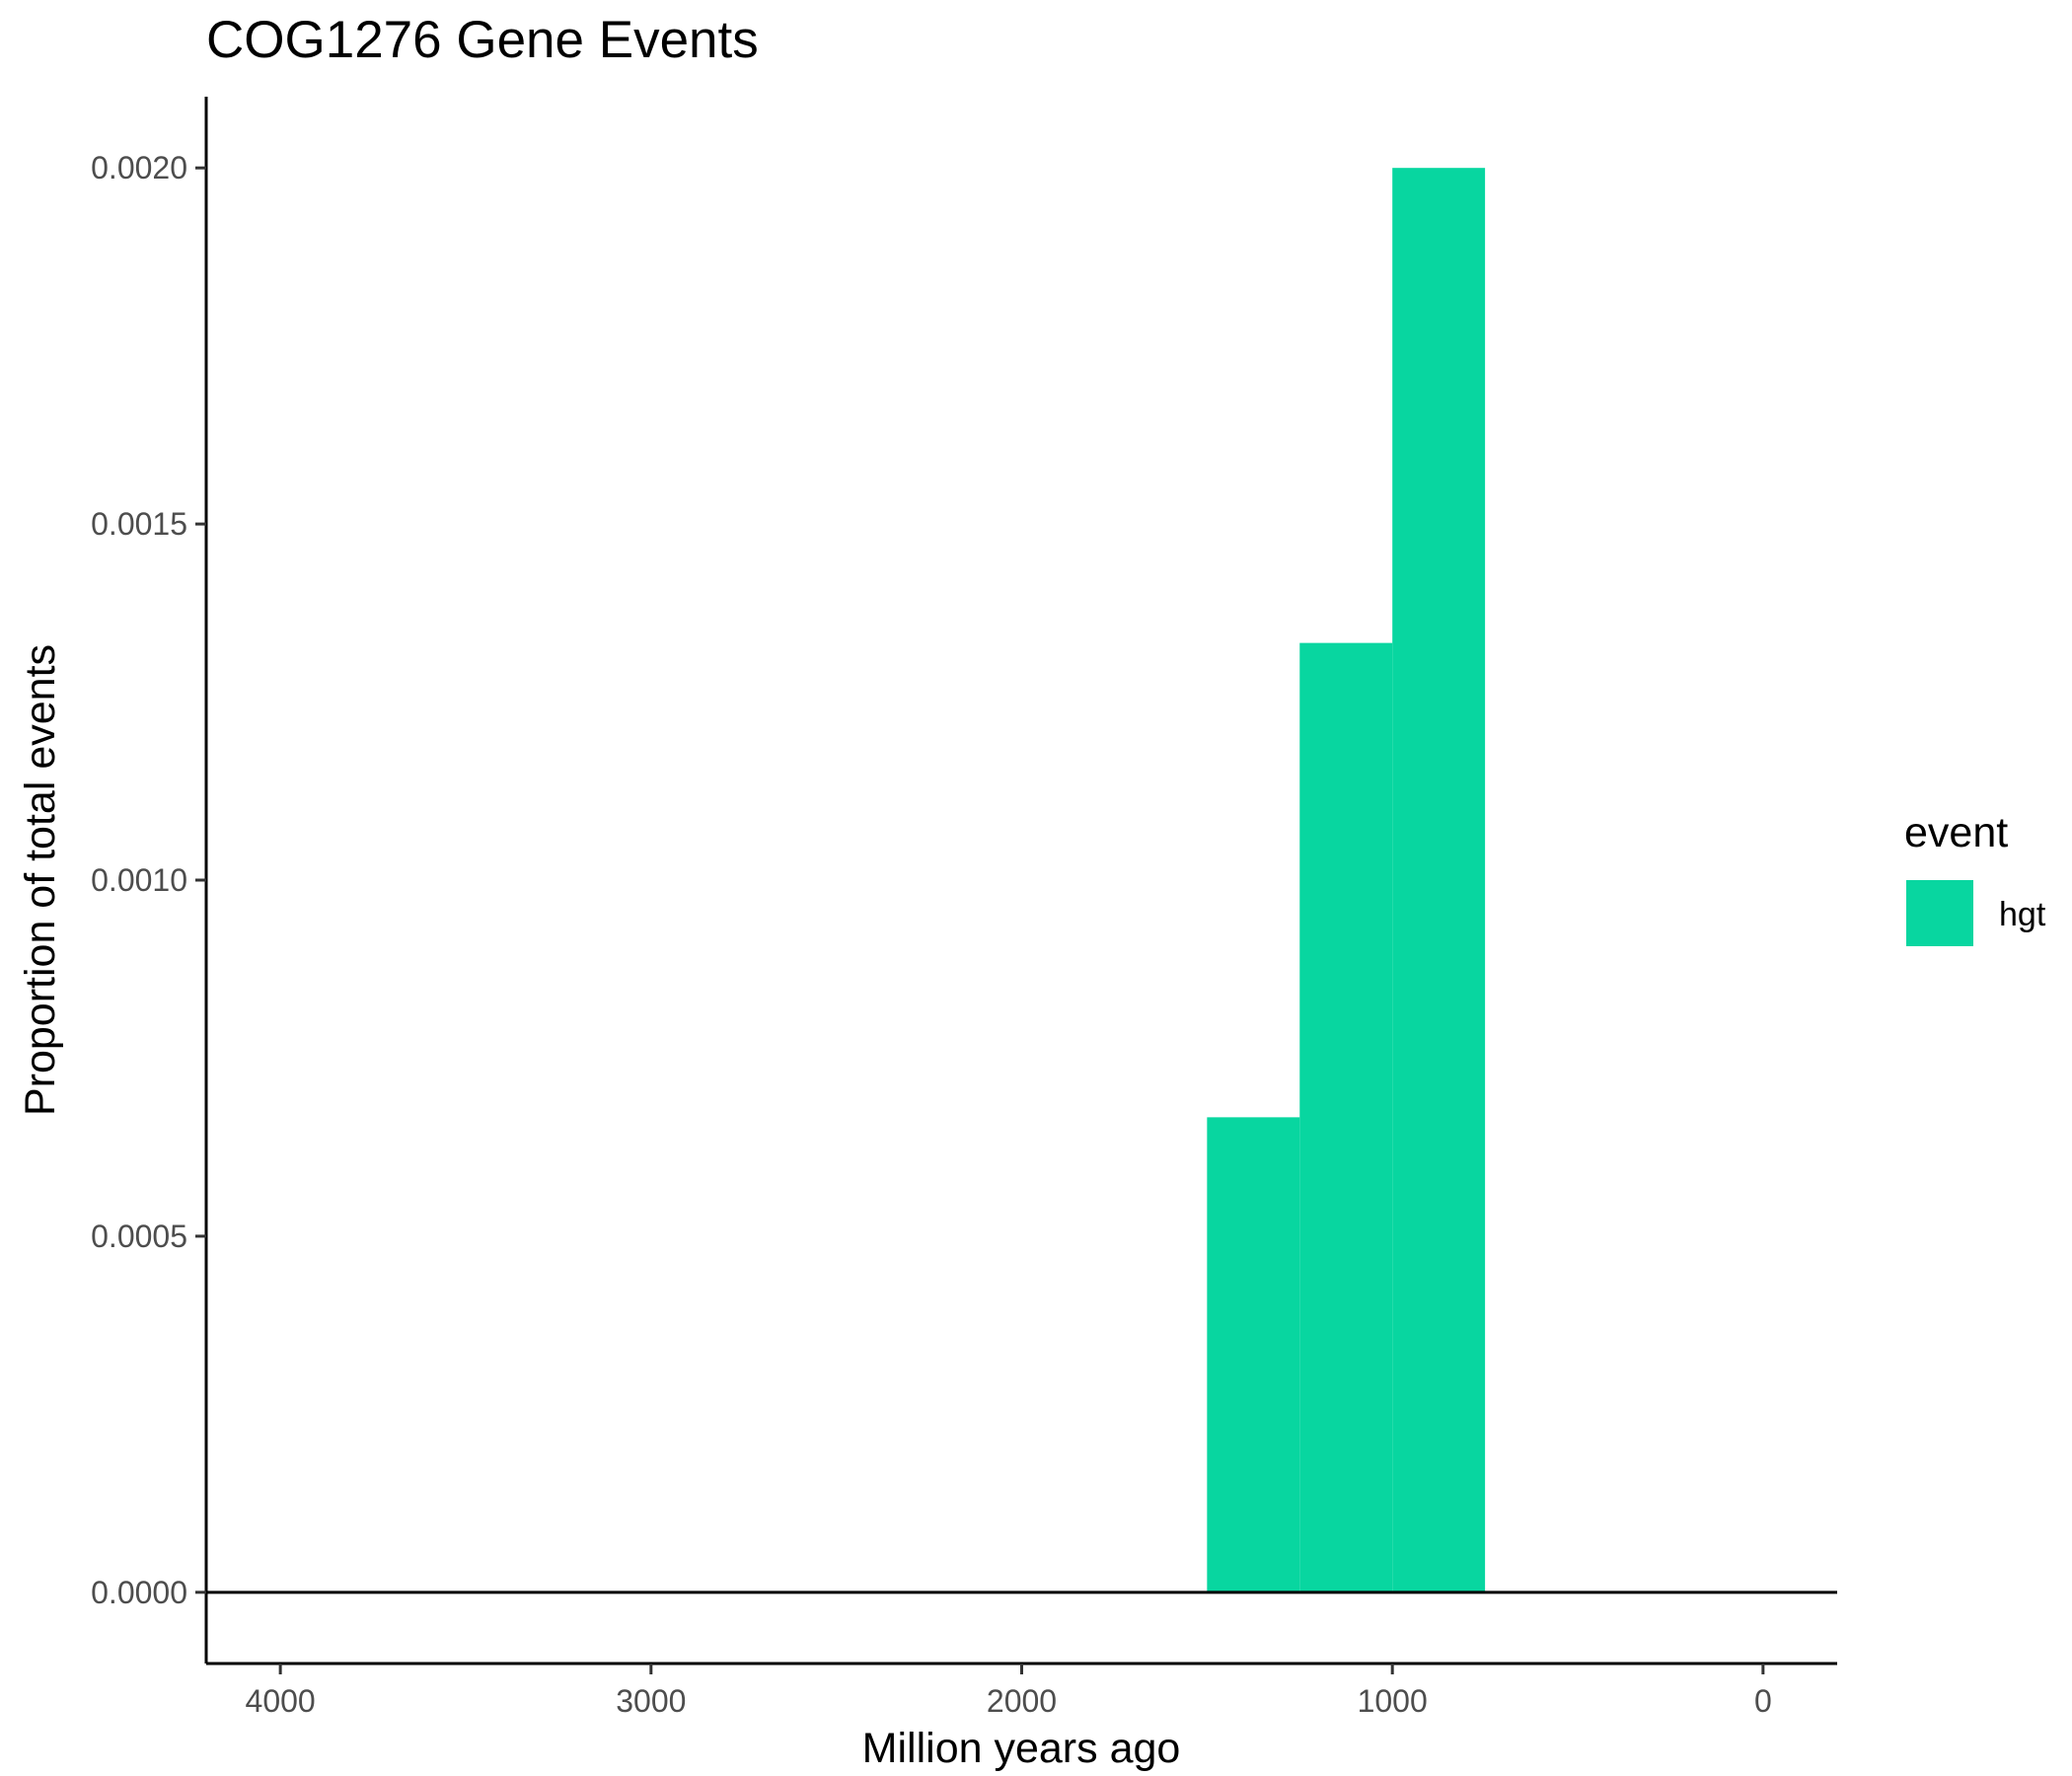 This screenshot has width=2072, height=1776. Describe the element at coordinates (1022, 1749) in the screenshot. I see `x-axis-title: Million years ago` at that location.